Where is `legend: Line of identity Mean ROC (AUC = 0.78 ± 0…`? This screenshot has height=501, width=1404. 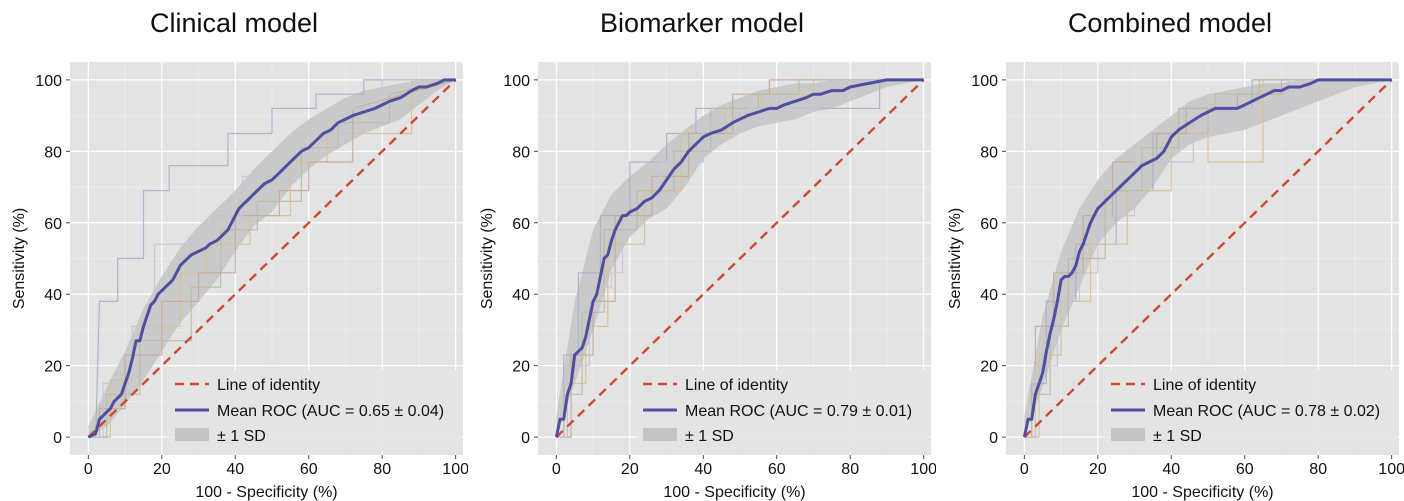
legend: Line of identity Mean ROC (AUC = 0.78 ± 0… is located at coordinates (1251, 411).